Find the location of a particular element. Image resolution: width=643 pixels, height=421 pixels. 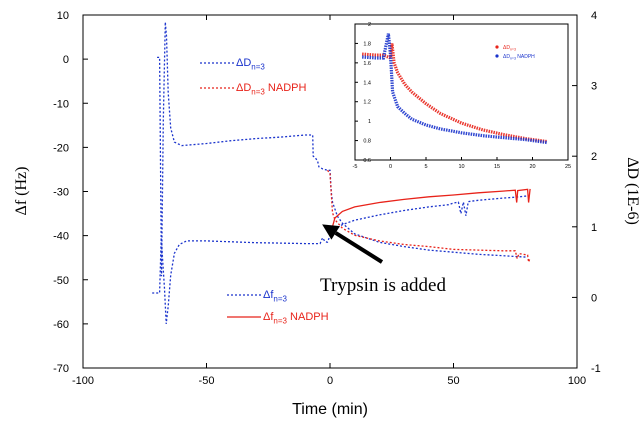

inset-x-tick-label-6: 25 is located at coordinates (568, 167).